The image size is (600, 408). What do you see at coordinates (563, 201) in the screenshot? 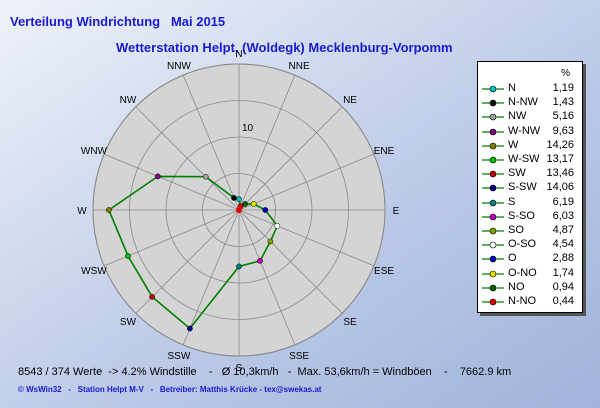
I see `legend-value: 6,19` at bounding box center [563, 201].